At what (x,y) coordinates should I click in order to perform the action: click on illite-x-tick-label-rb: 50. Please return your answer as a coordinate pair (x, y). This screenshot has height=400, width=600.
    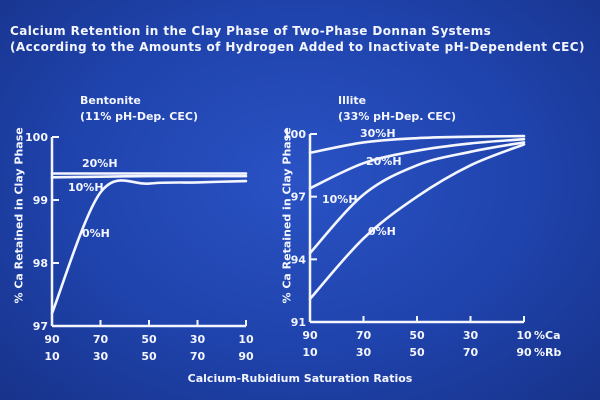
    Looking at the image, I should click on (417, 352).